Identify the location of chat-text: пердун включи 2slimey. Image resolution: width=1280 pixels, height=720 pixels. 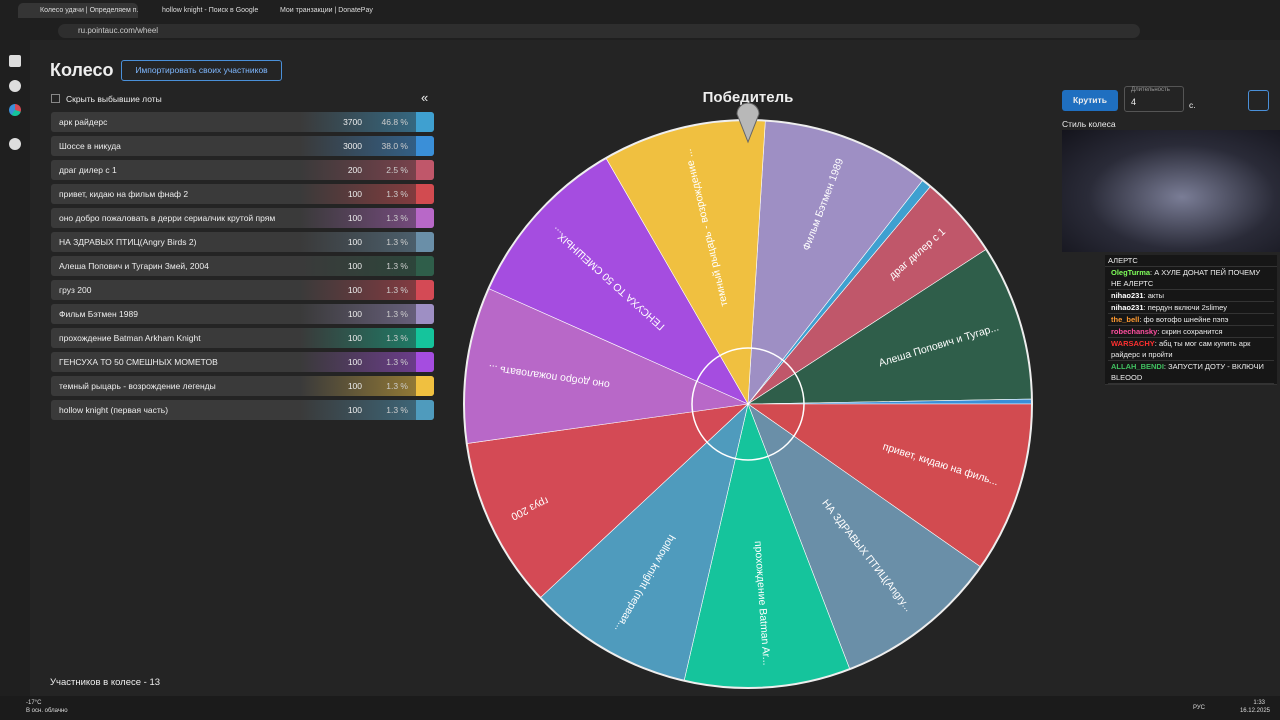
(1187, 307).